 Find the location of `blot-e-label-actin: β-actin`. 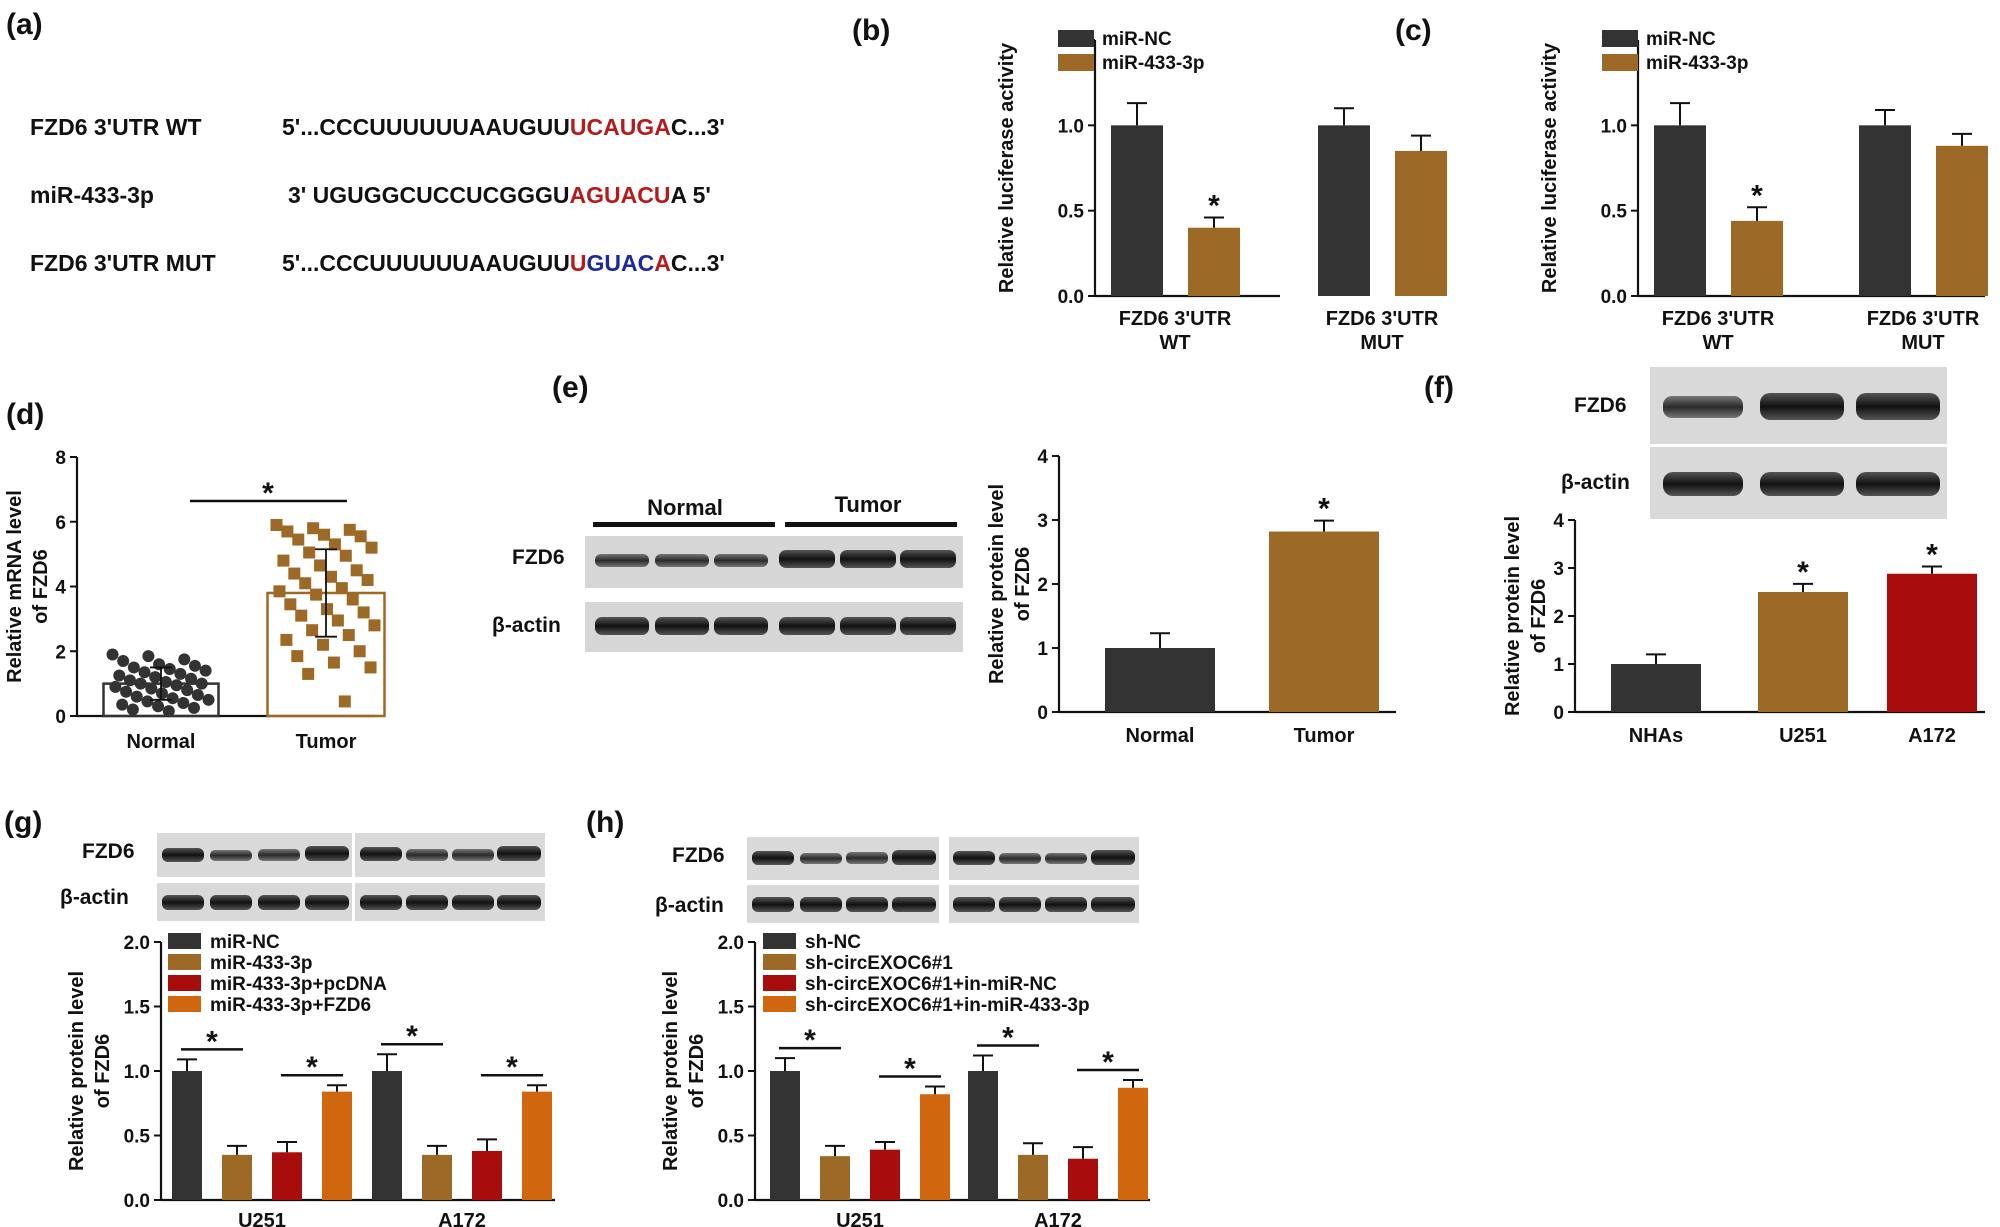

blot-e-label-actin: β-actin is located at coordinates (526, 625).